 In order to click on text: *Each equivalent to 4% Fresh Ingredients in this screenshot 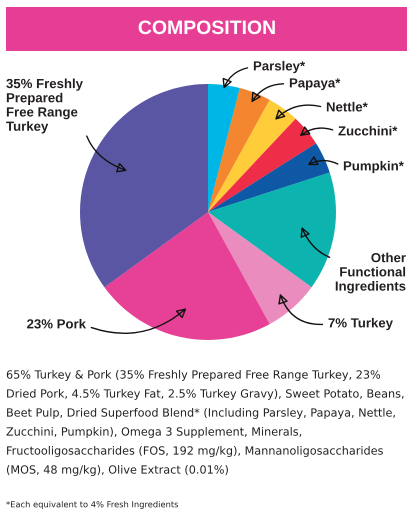, I will do `click(92, 505)`.